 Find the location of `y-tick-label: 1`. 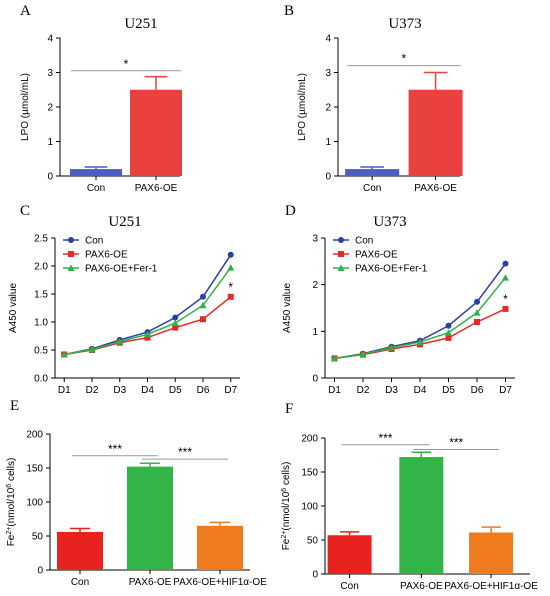

y-tick-label: 1 is located at coordinates (50, 142).